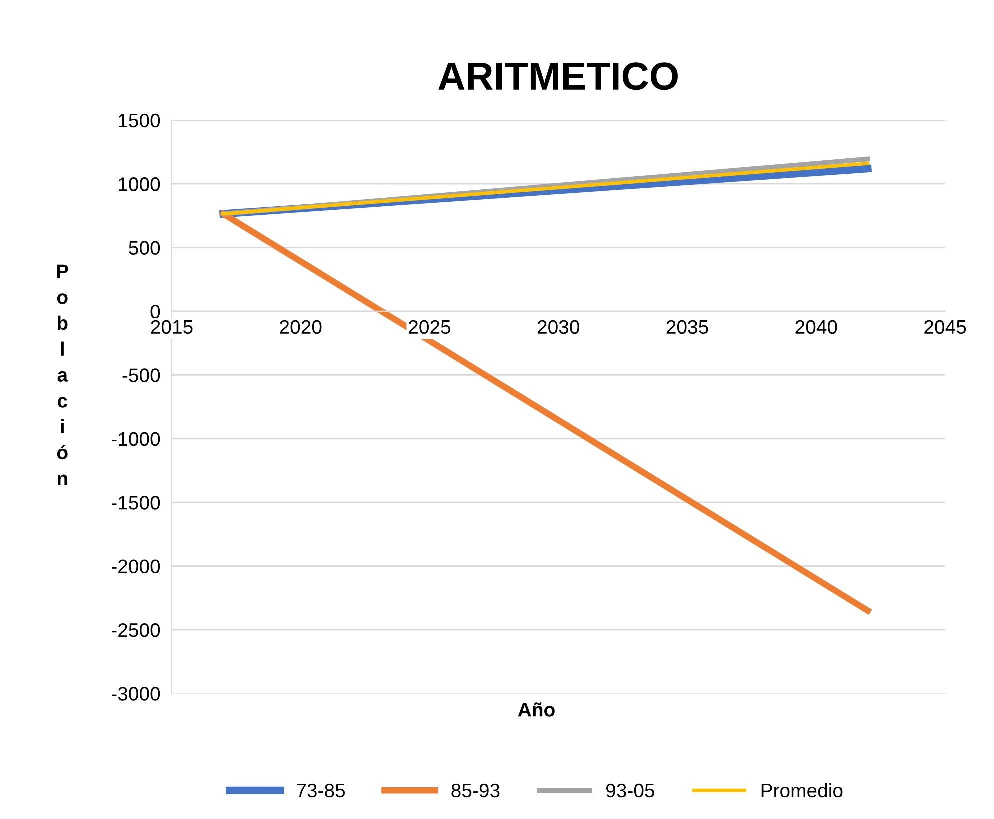 The height and width of the screenshot is (819, 994). What do you see at coordinates (945, 327) in the screenshot?
I see `x-tick-label: 2045` at bounding box center [945, 327].